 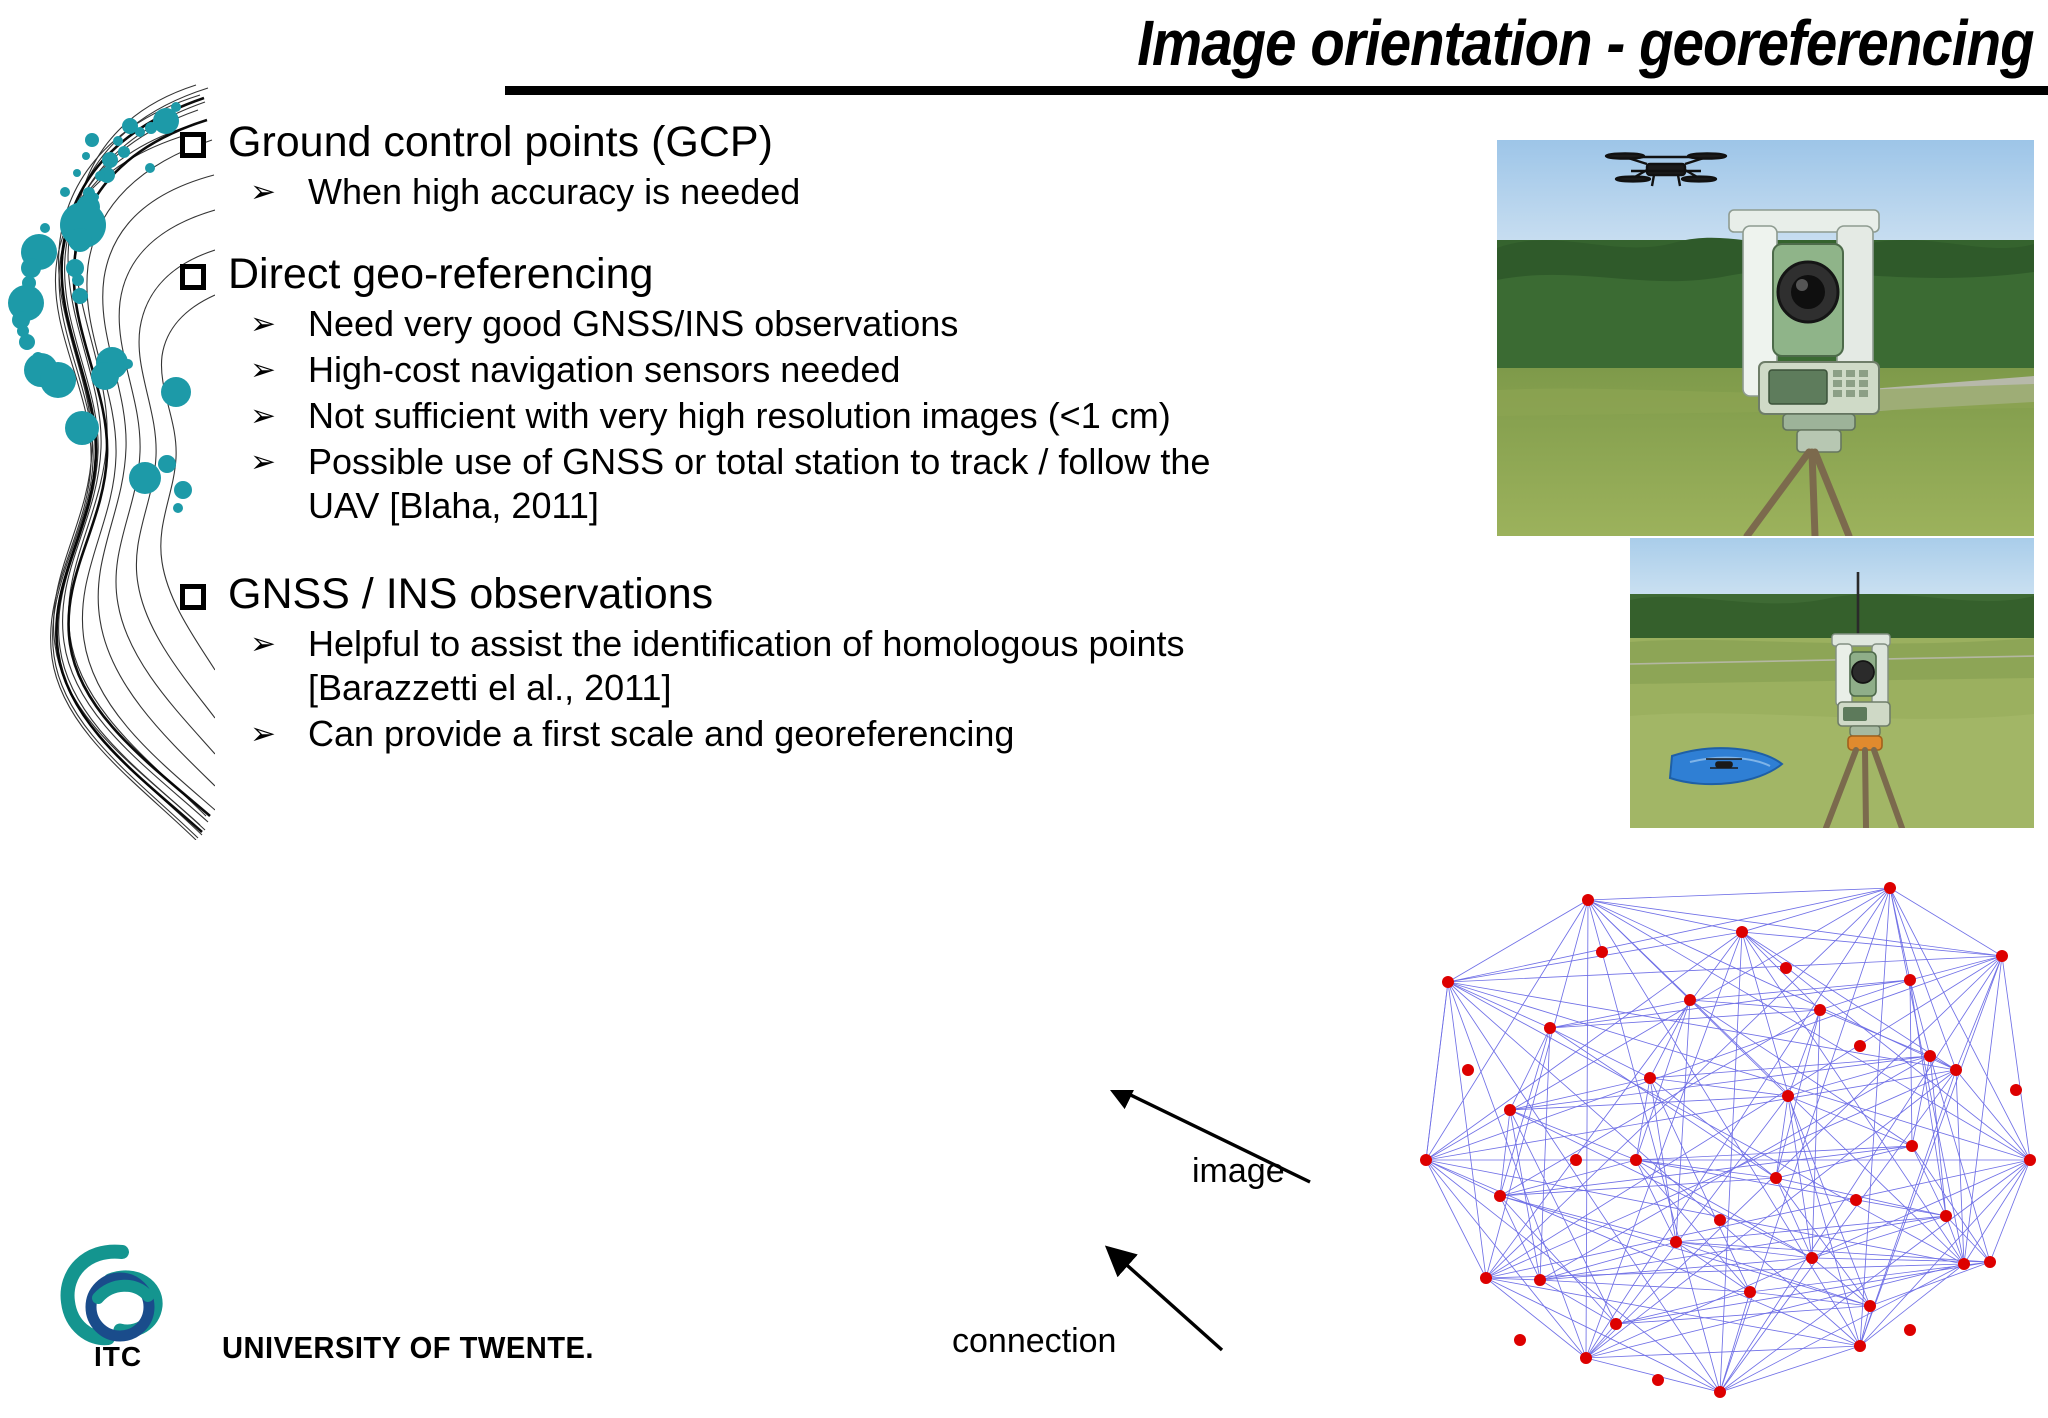 I want to click on section-heading-gnss-ins: GNSS / INS observations, so click(x=730, y=594).